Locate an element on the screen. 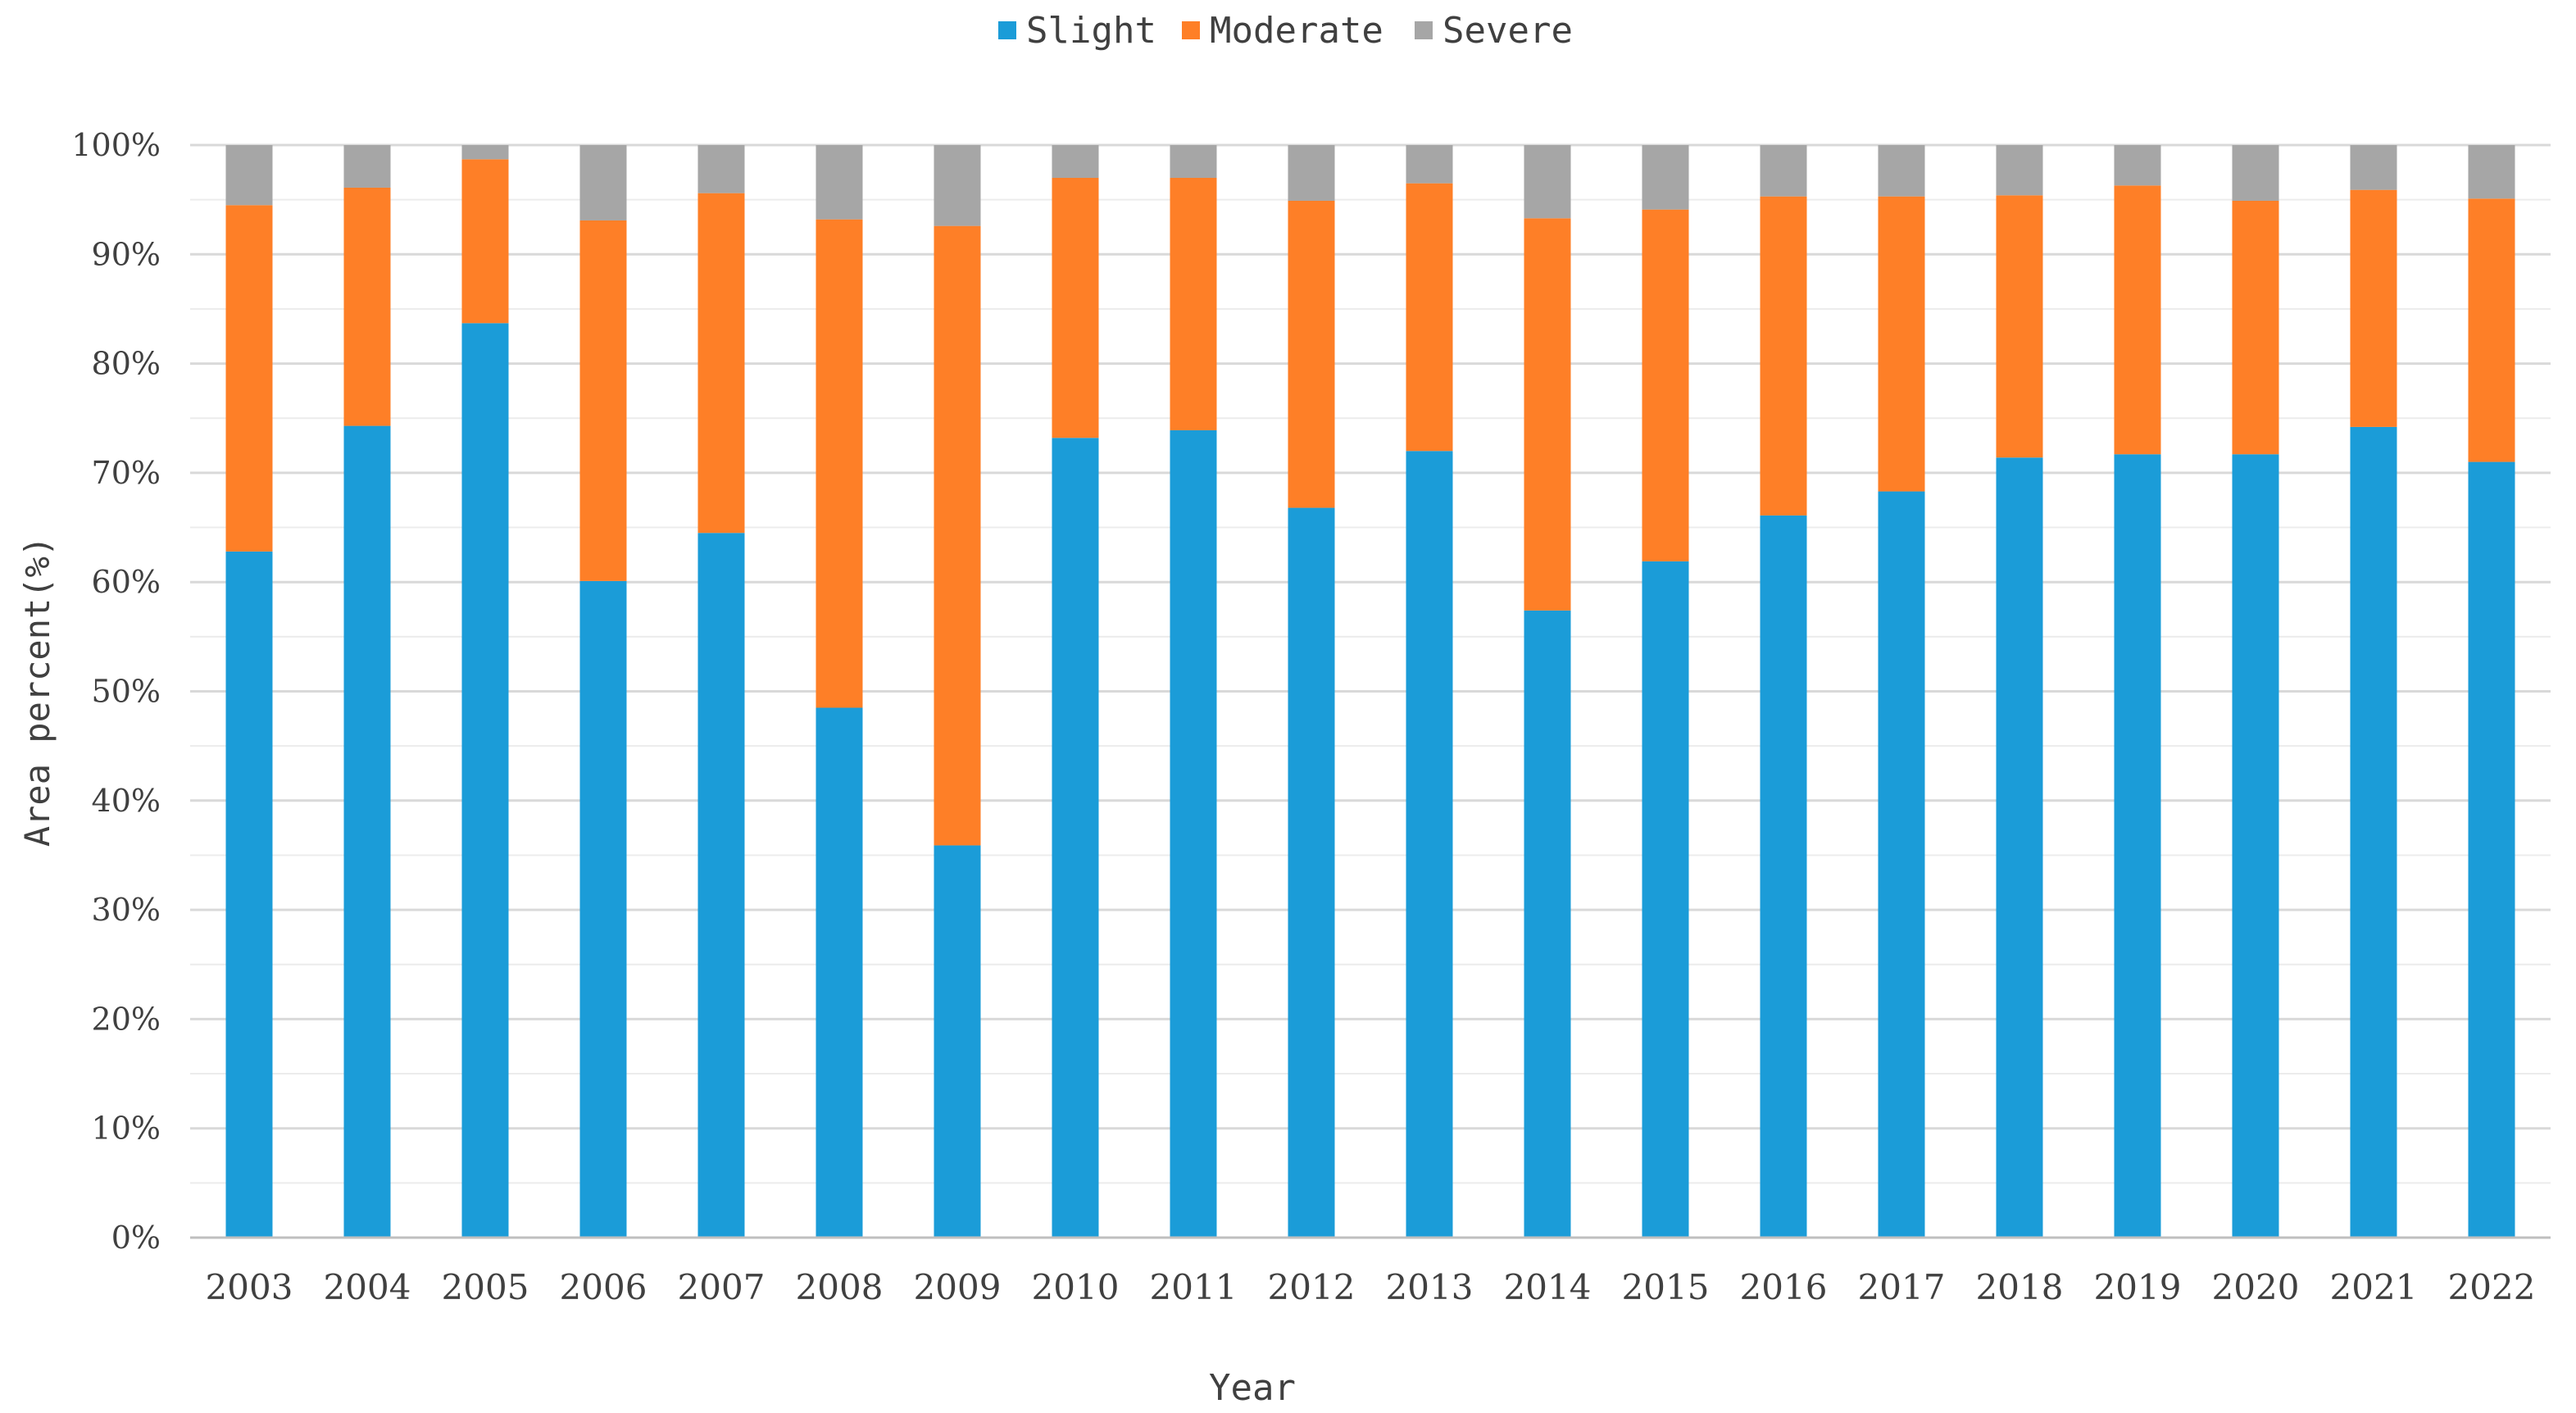 The image size is (2576, 1413). bar-slight-2006 is located at coordinates (603, 909).